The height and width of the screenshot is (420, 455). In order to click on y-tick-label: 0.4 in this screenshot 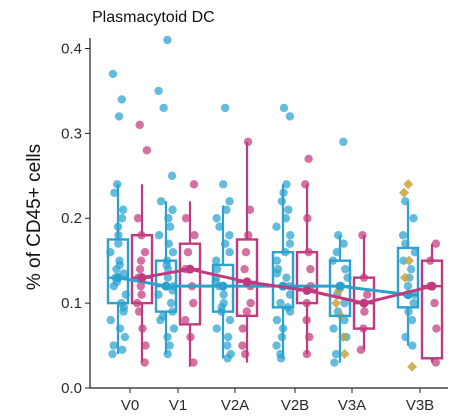, I will do `click(71, 48)`.